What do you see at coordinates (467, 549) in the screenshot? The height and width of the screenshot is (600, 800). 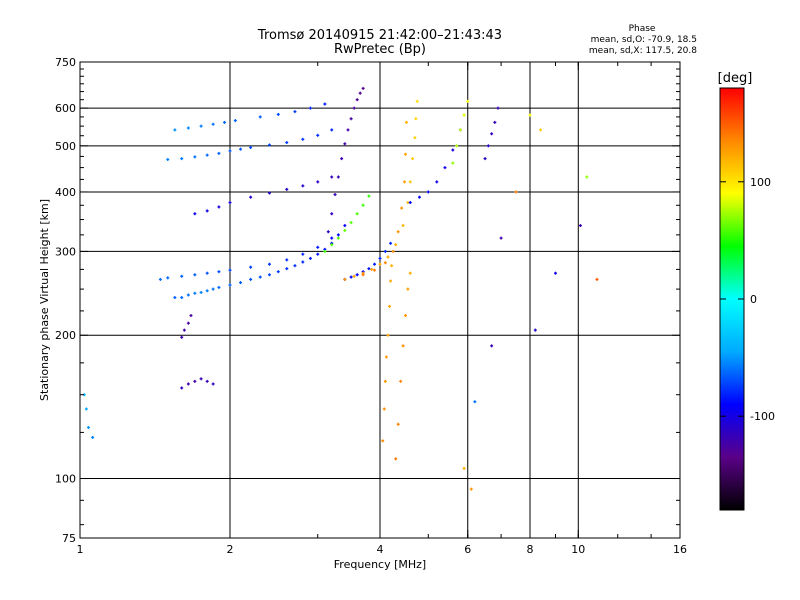 I see `x-tick-label: 6` at bounding box center [467, 549].